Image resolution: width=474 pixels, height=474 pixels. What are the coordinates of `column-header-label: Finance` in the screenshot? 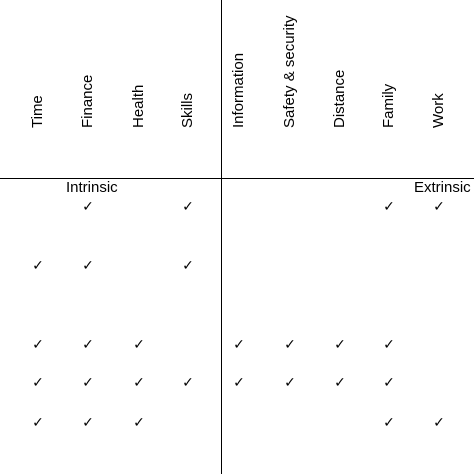 It's located at (87, 101).